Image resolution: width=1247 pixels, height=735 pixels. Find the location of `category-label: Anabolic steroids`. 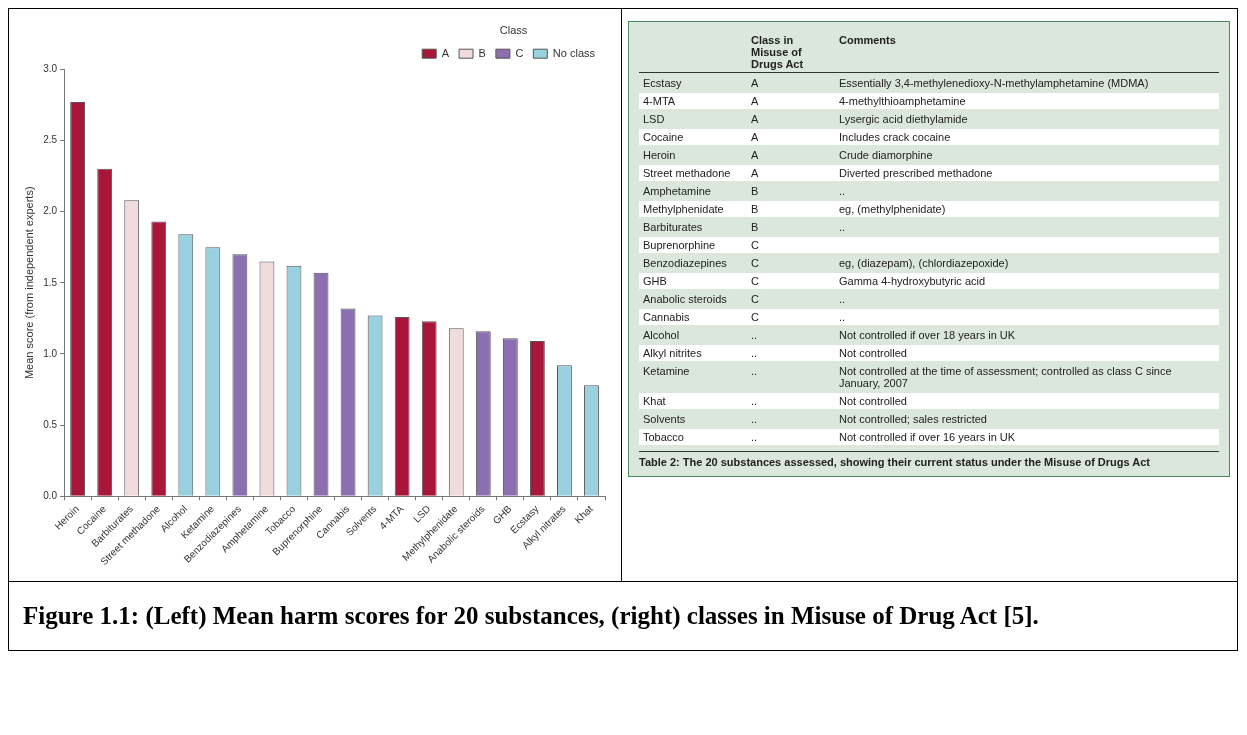

category-label: Anabolic steroids is located at coordinates (685, 299).